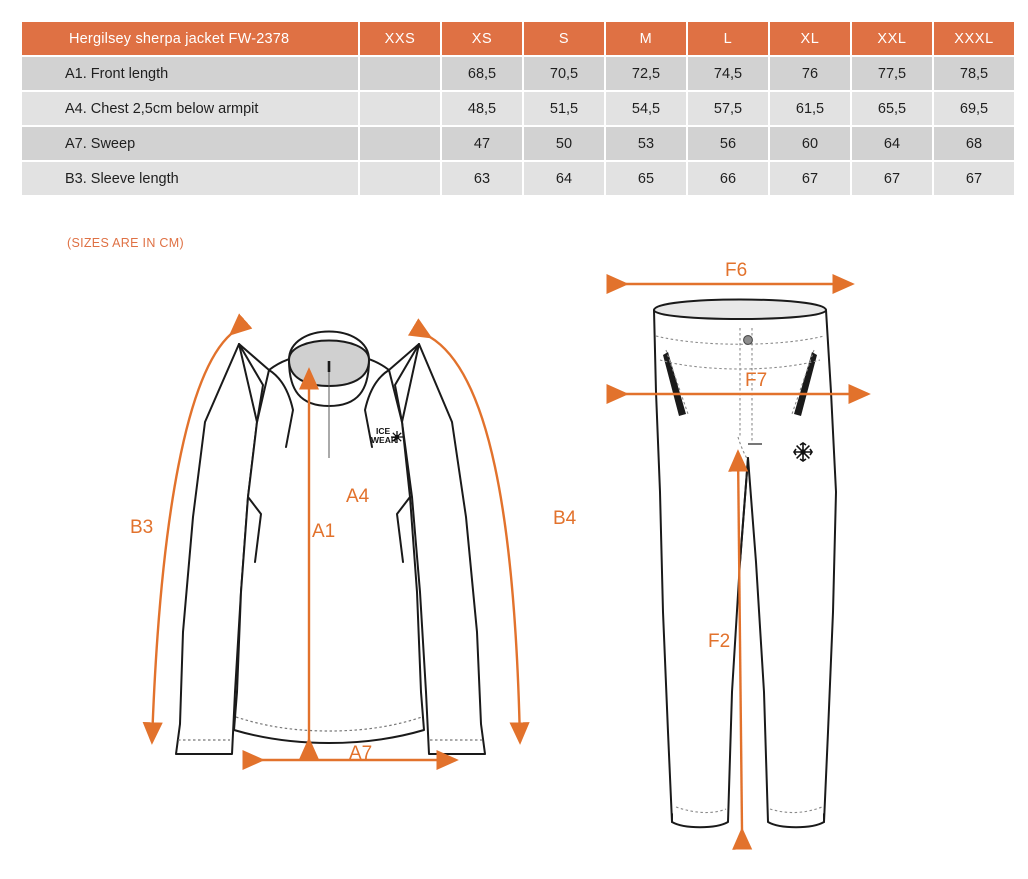 The image size is (1028, 879). What do you see at coordinates (141, 527) in the screenshot?
I see `label-b3: B3` at bounding box center [141, 527].